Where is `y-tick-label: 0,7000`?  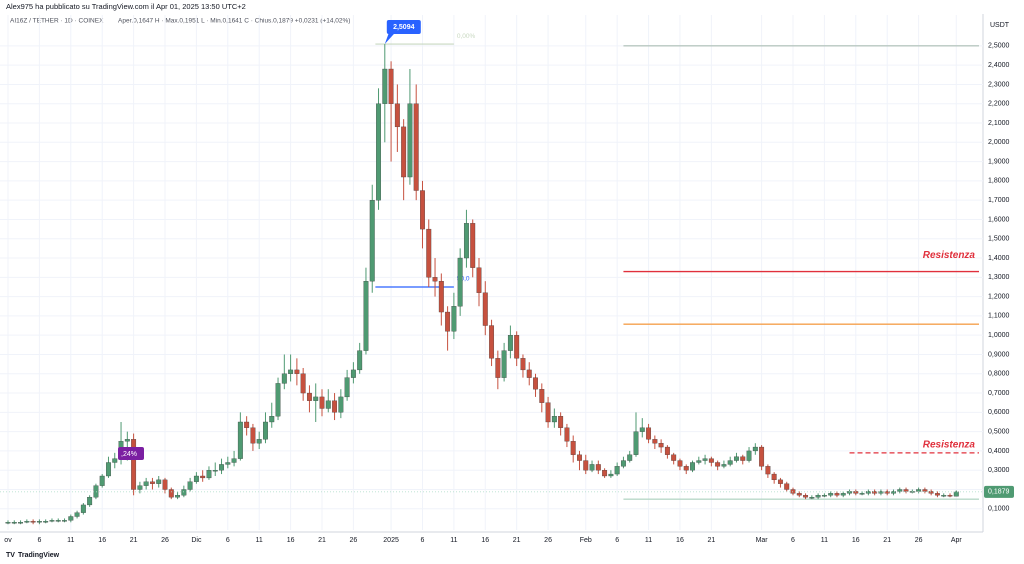
y-tick-label: 0,7000 is located at coordinates (999, 393).